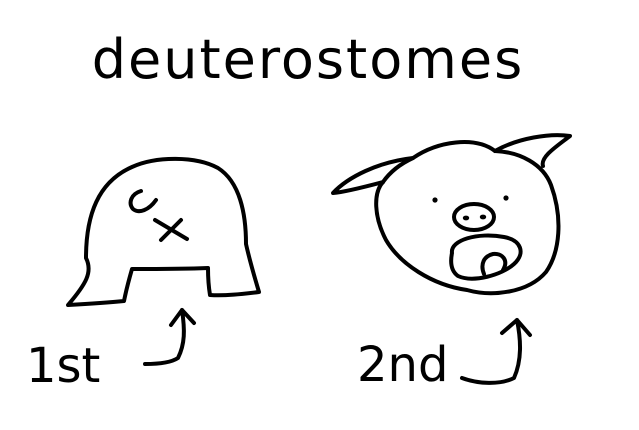 This screenshot has height=430, width=639. Describe the element at coordinates (506, 198) in the screenshot. I see `pig-right-eye` at that location.